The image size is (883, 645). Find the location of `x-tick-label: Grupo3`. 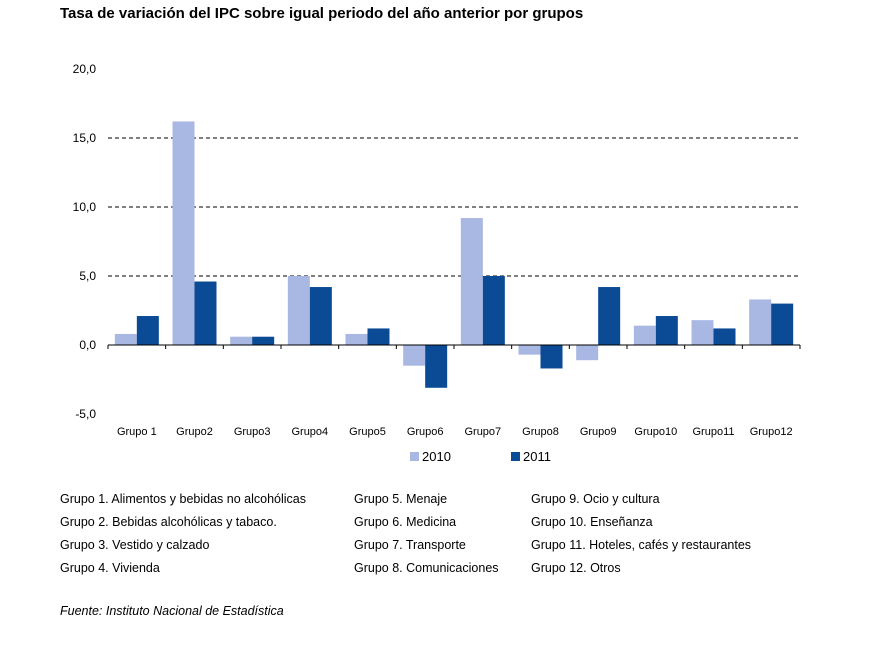

x-tick-label: Grupo3 is located at coordinates (252, 432).